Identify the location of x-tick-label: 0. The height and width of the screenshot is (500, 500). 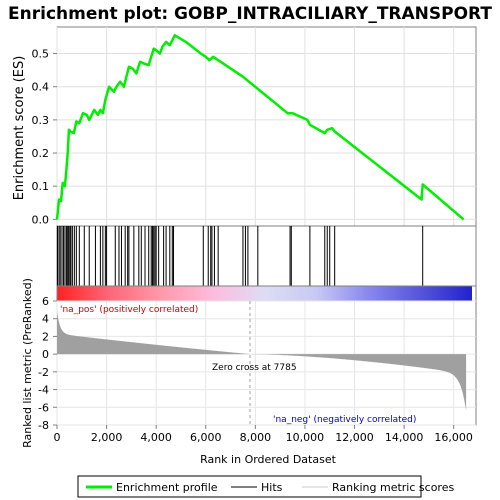
(57, 437).